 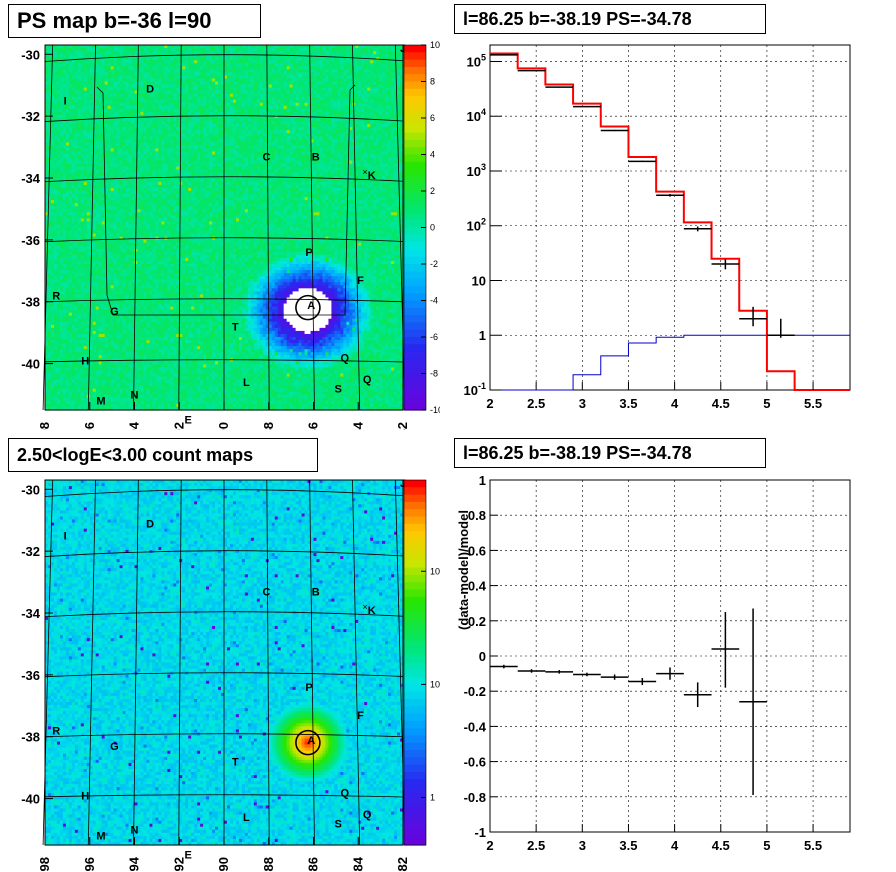 I want to click on y-tick-label: -0.4, so click(x=475, y=726).